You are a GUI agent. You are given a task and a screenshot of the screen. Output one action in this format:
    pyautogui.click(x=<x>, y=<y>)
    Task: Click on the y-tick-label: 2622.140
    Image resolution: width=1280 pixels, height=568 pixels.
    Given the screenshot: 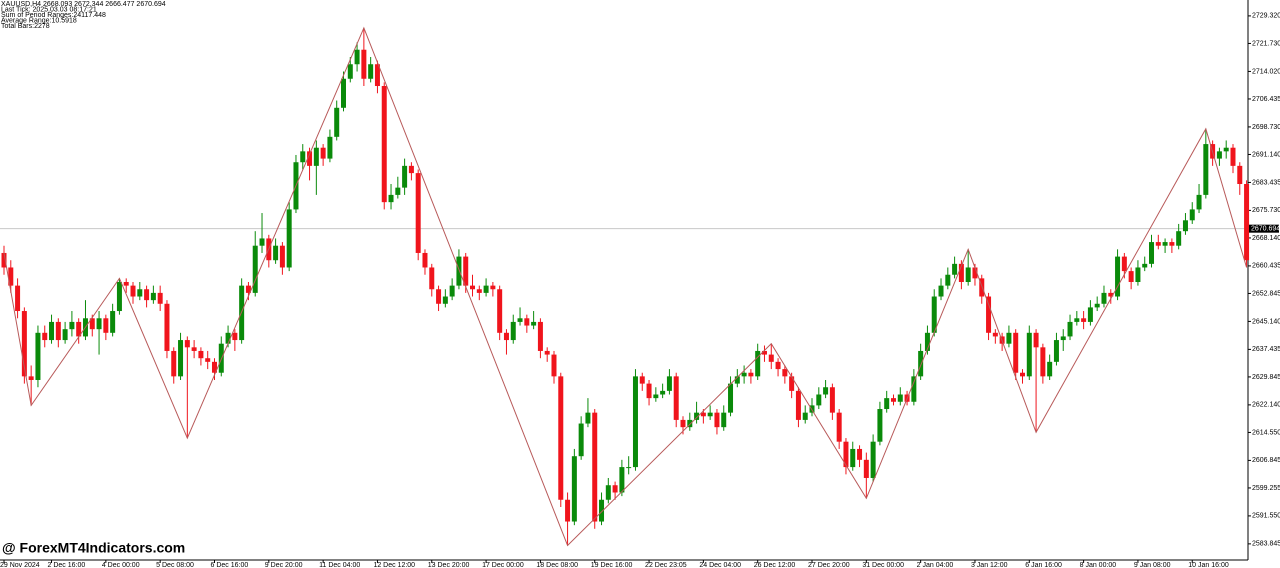 What is the action you would take?
    pyautogui.click(x=1266, y=405)
    